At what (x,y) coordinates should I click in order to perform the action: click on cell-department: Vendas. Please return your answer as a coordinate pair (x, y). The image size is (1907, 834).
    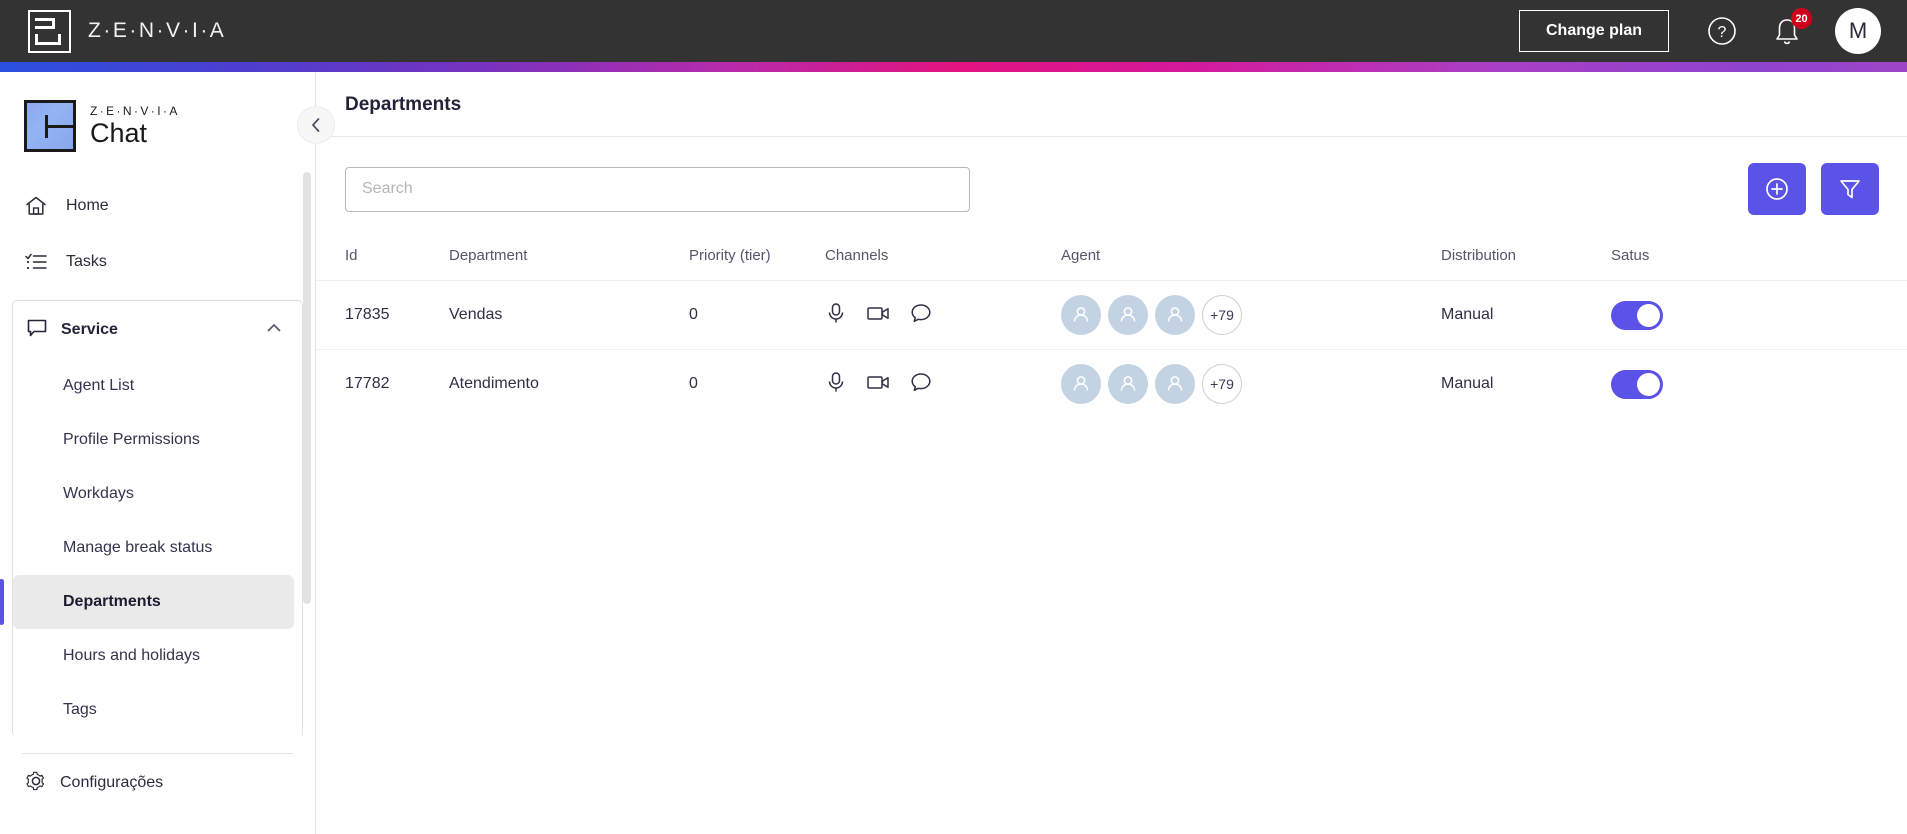
    Looking at the image, I should click on (569, 315).